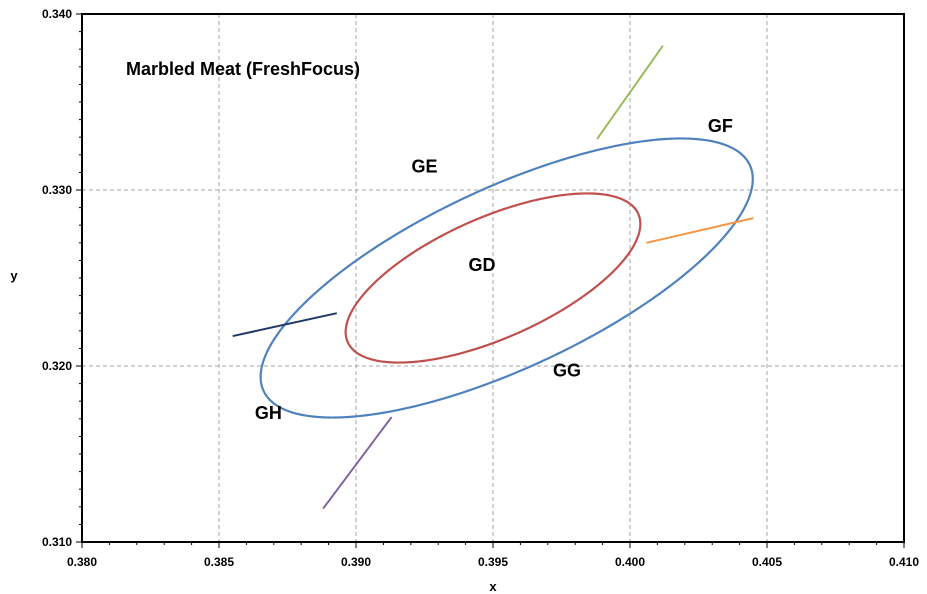 This screenshot has width=927, height=594. Describe the element at coordinates (82, 562) in the screenshot. I see `x-tick-label: 0.380` at that location.